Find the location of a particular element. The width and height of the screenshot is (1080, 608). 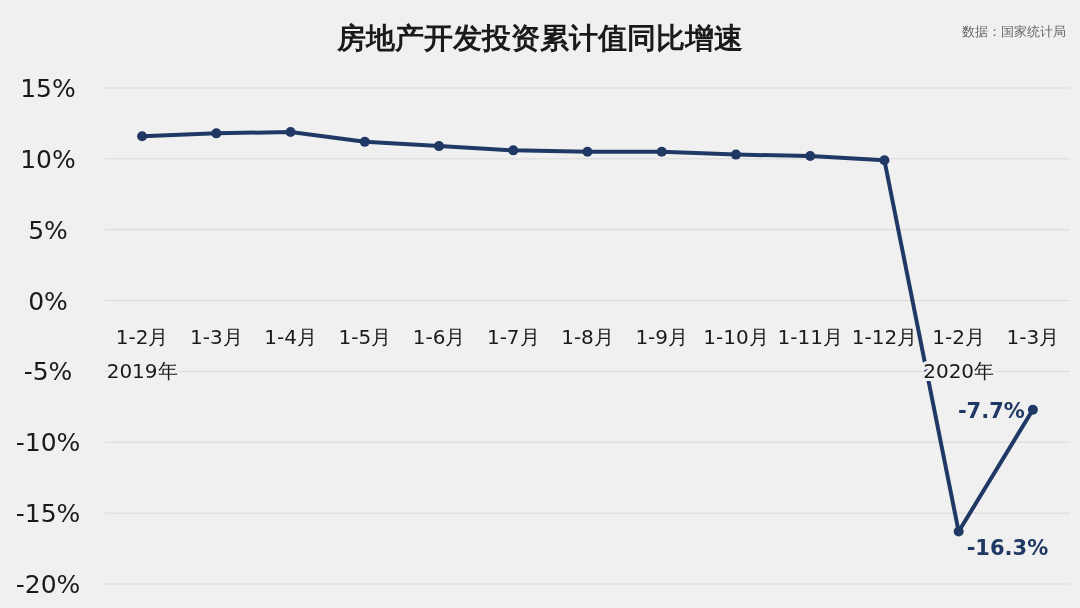

data-label: -7.7% is located at coordinates (991, 410).